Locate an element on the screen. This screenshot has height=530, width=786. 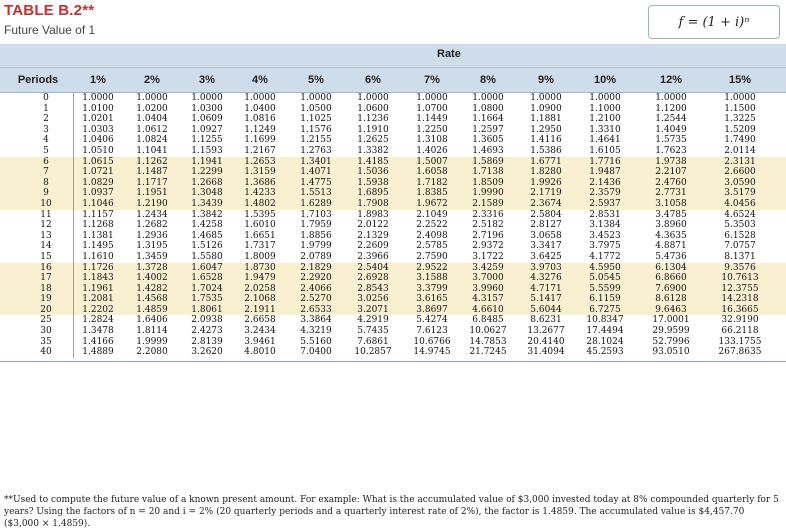
factor-cell: 20.4140 is located at coordinates (546, 341).